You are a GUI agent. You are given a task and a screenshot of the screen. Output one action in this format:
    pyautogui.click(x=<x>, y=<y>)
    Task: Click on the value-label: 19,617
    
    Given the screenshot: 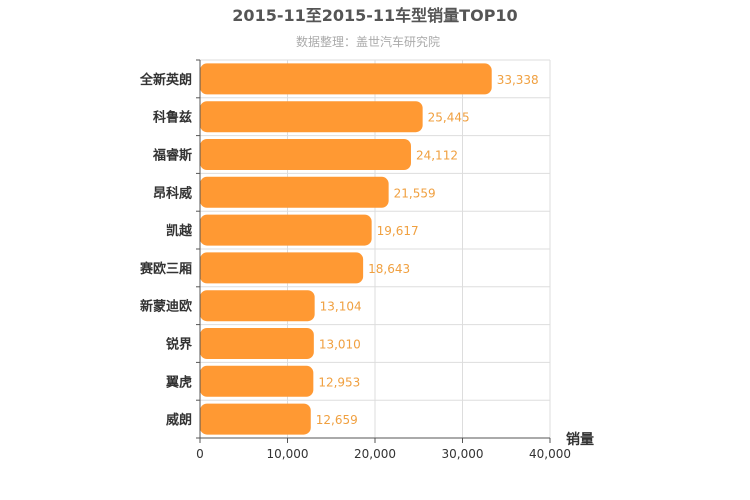 What is the action you would take?
    pyautogui.click(x=398, y=231)
    